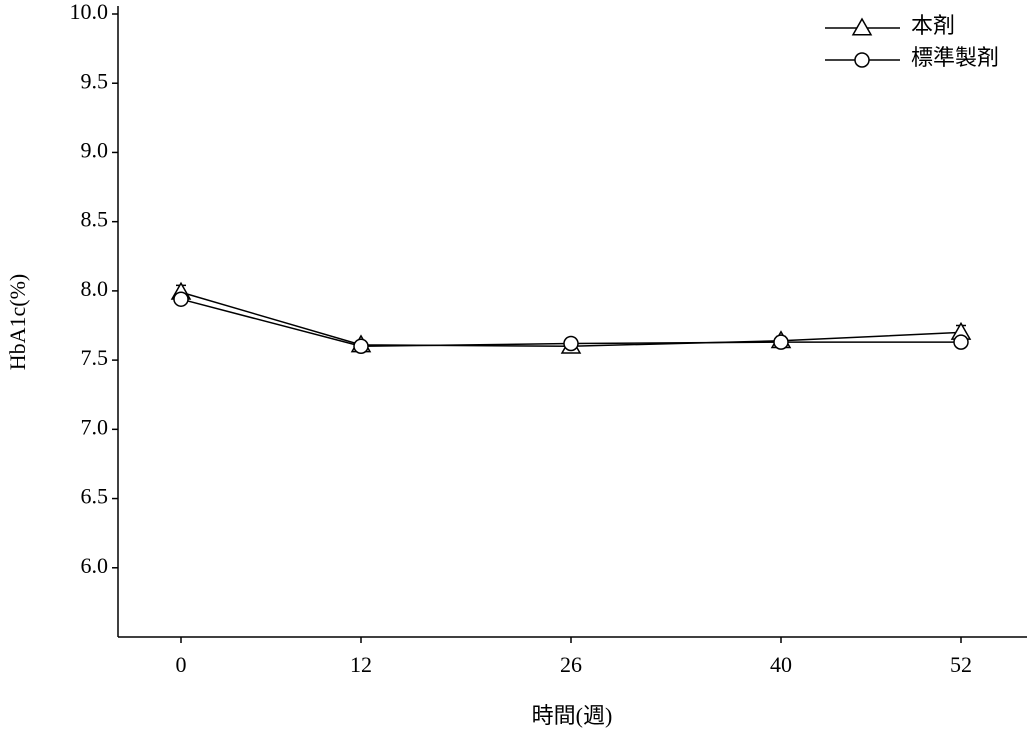  What do you see at coordinates (89, 12) in the screenshot?
I see `y-tick-label: 10.0` at bounding box center [89, 12].